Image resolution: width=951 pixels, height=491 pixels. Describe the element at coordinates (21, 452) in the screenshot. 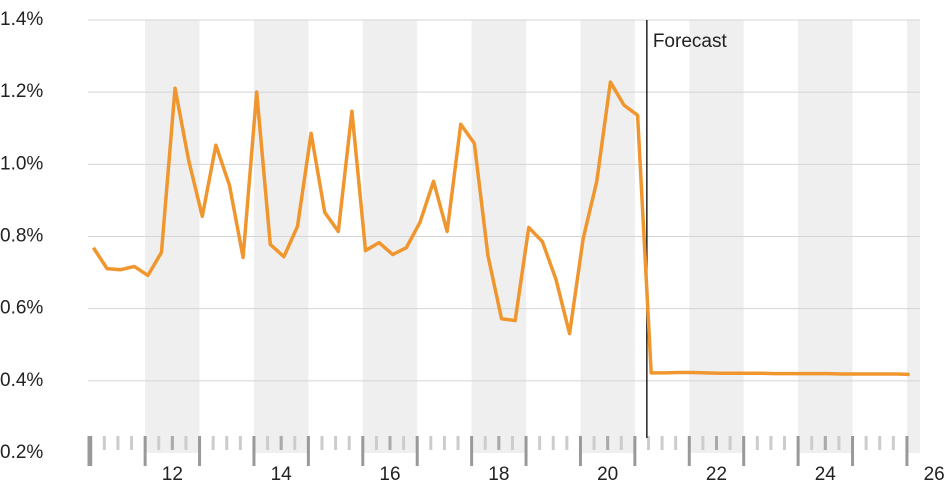

I see `y-tick-label: 0.2%` at that location.